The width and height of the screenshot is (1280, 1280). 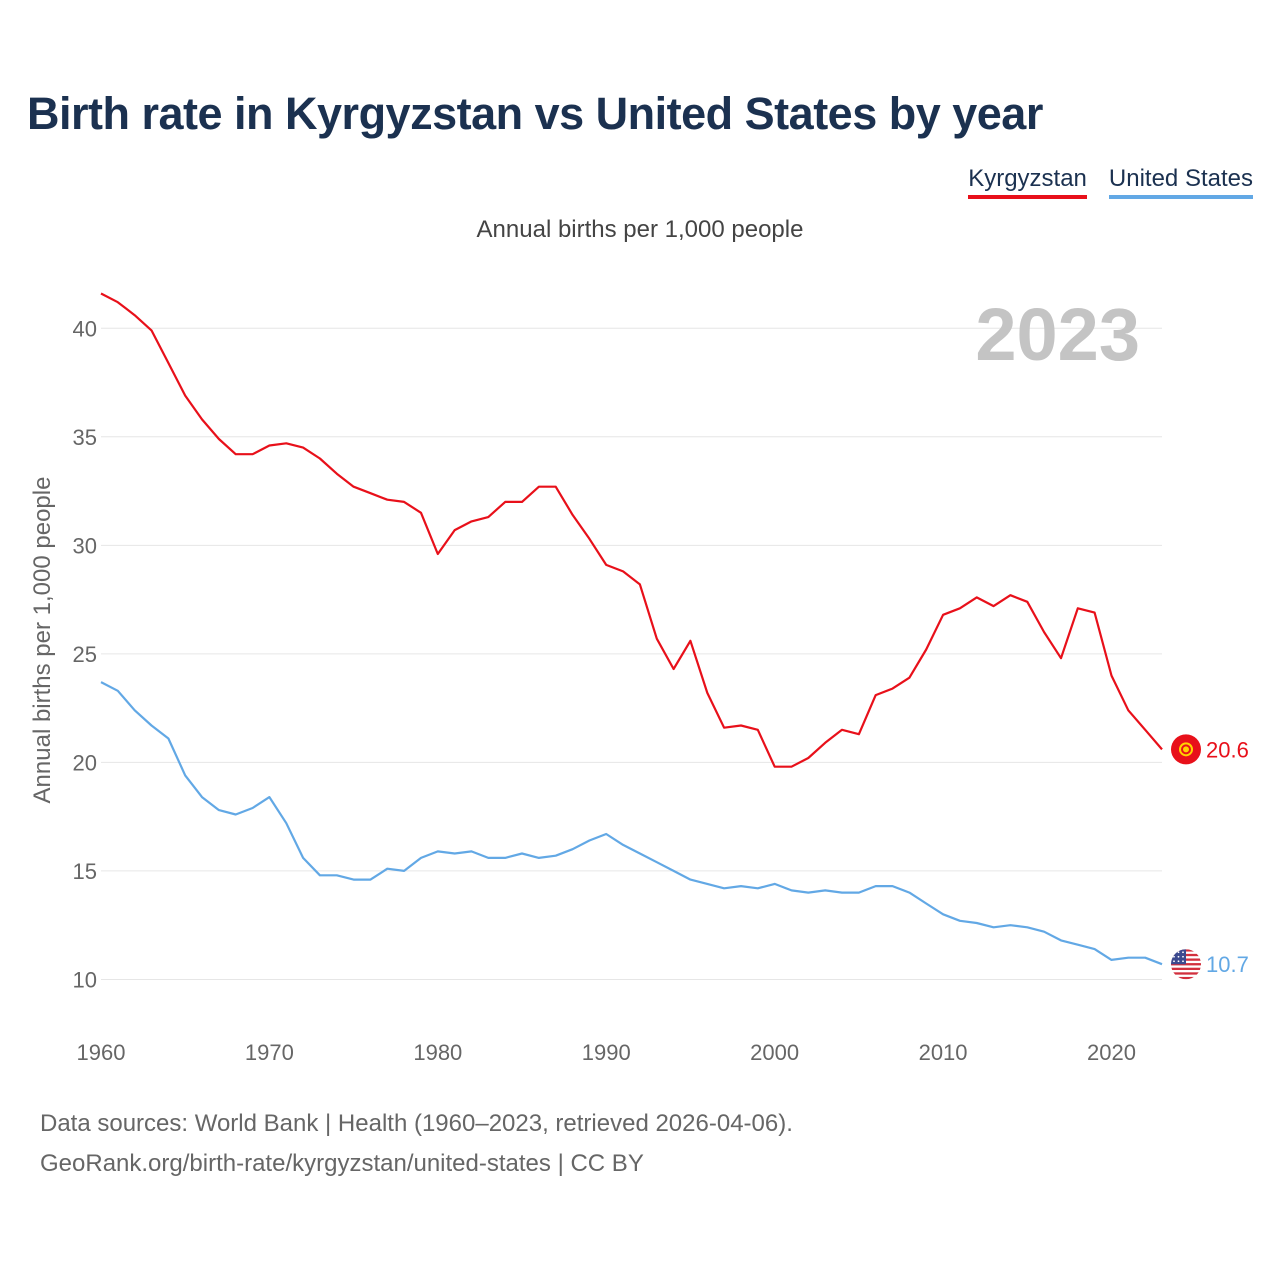 What do you see at coordinates (1111, 1052) in the screenshot?
I see `x-tick-label-2020: 2020` at bounding box center [1111, 1052].